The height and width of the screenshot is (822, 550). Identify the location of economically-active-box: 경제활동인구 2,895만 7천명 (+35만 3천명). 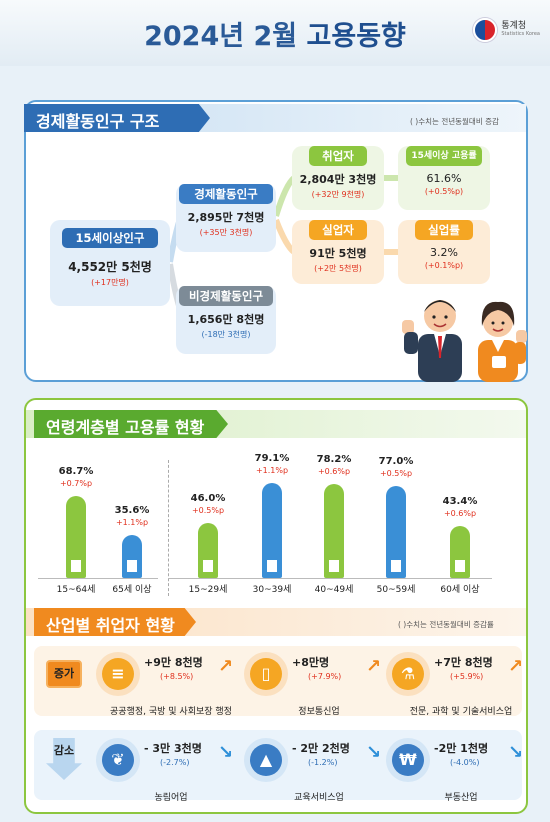
(226, 218).